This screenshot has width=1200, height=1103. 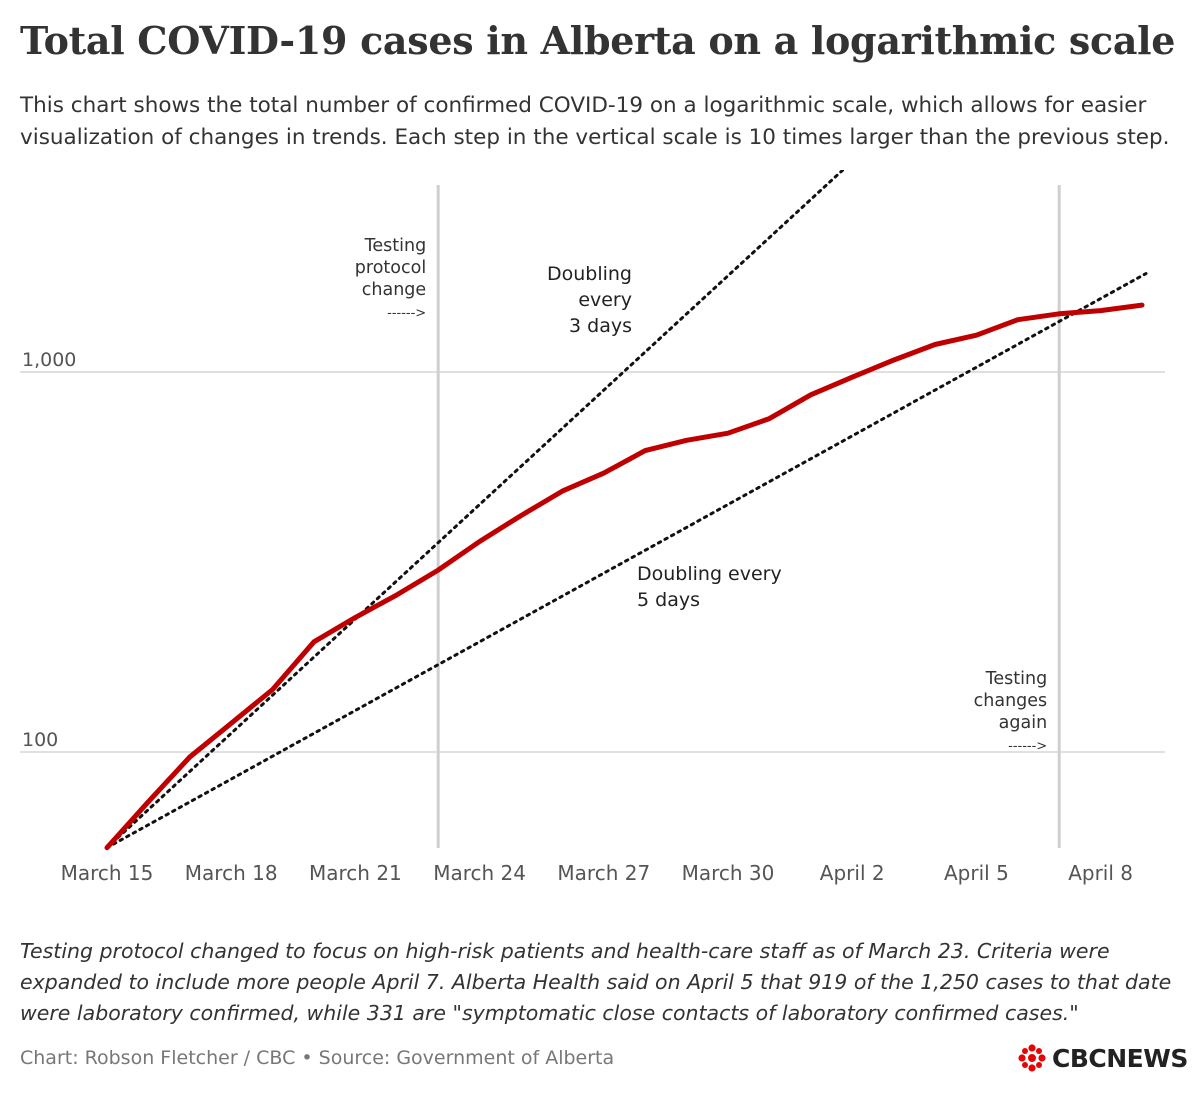 I want to click on annotation-label: changes, so click(x=1011, y=701).